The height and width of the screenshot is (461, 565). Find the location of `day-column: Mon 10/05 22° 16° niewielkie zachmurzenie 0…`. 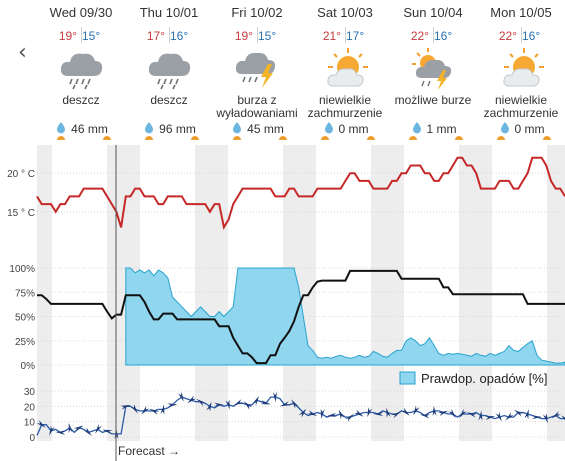

day-column: Mon 10/05 22° 16° niewielkie zachmurzenie 0… is located at coordinates (521, 70).